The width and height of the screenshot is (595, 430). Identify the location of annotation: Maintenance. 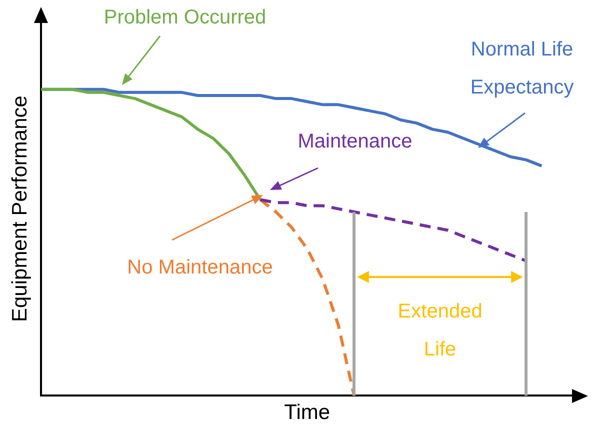
(355, 141).